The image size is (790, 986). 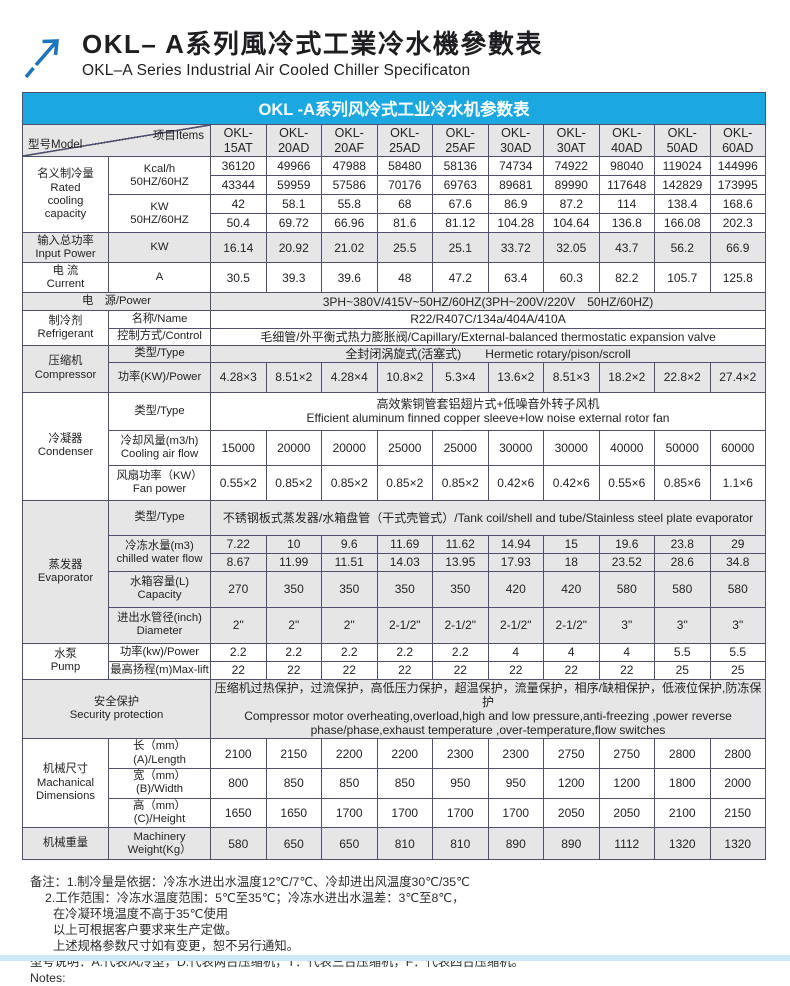 I want to click on value-cell: 13.6×2, so click(x=515, y=377).